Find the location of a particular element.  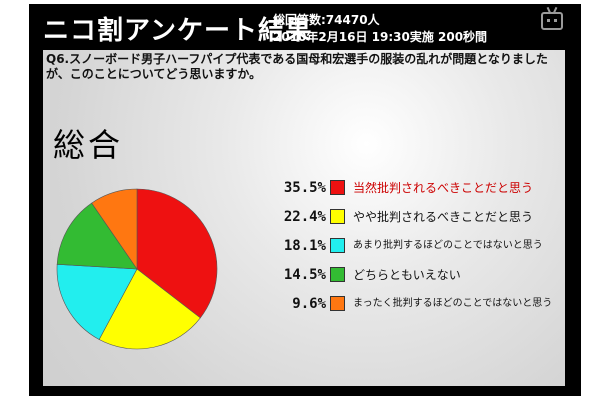

legend-percent: 18.1% is located at coordinates (304, 246).